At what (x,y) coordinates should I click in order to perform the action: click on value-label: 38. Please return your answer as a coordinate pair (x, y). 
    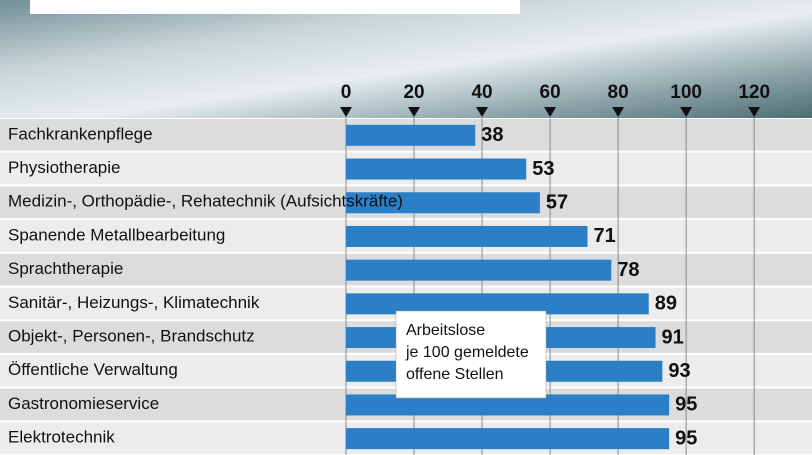
    Looking at the image, I should click on (492, 135).